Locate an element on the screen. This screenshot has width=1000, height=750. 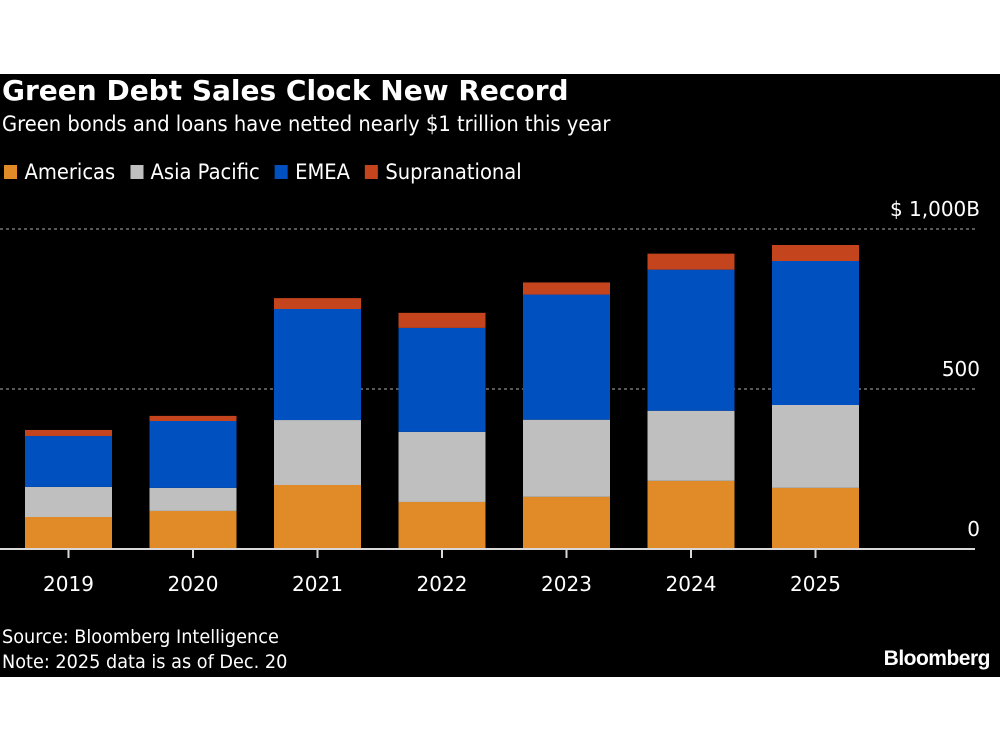
legend-swatch-supranational is located at coordinates (371, 172).